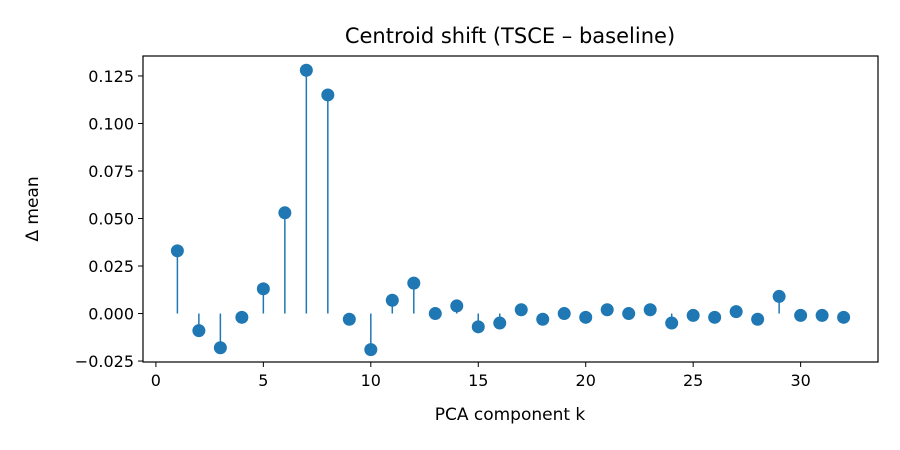  I want to click on y-tick-label-2: 0.025, so click(111, 266).